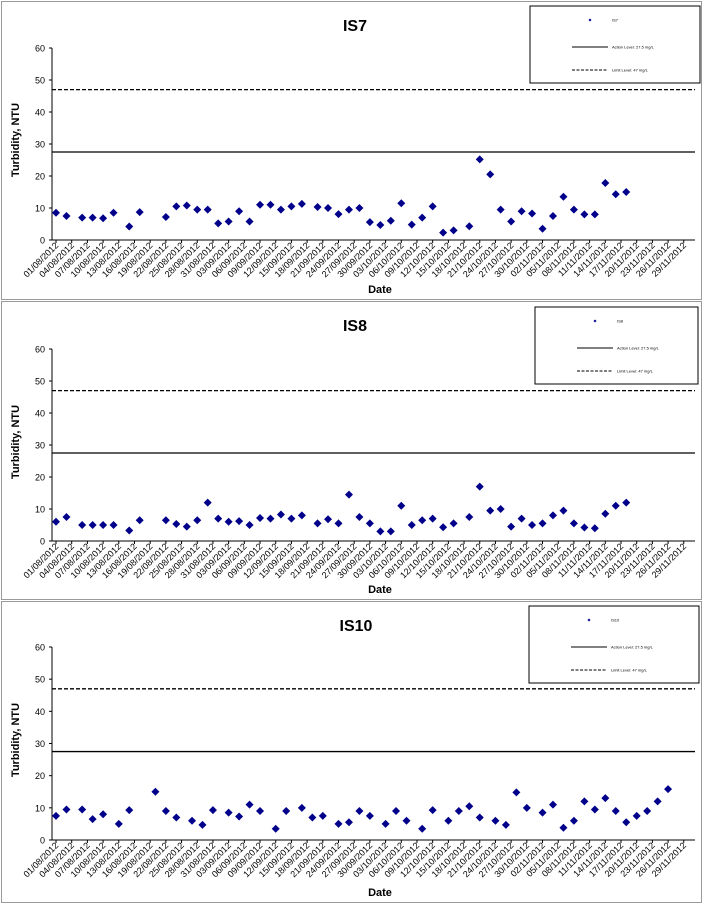 Image resolution: width=704 pixels, height=904 pixels. What do you see at coordinates (40, 808) in the screenshot?
I see `y-tick-label: 10` at bounding box center [40, 808].